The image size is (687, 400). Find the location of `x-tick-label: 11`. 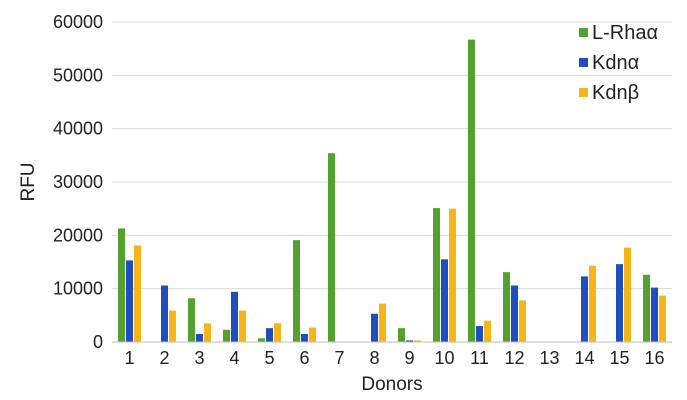

x-tick-label: 11 is located at coordinates (479, 358).